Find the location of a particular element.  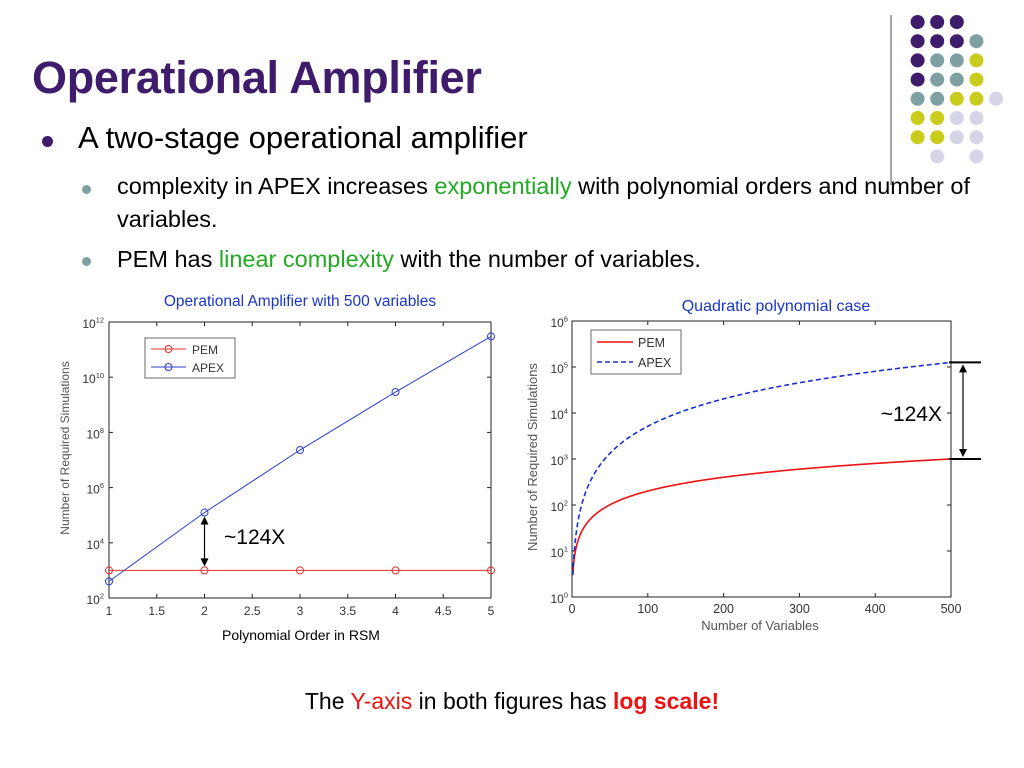

y-tick-label: 10² is located at coordinates (96, 599).